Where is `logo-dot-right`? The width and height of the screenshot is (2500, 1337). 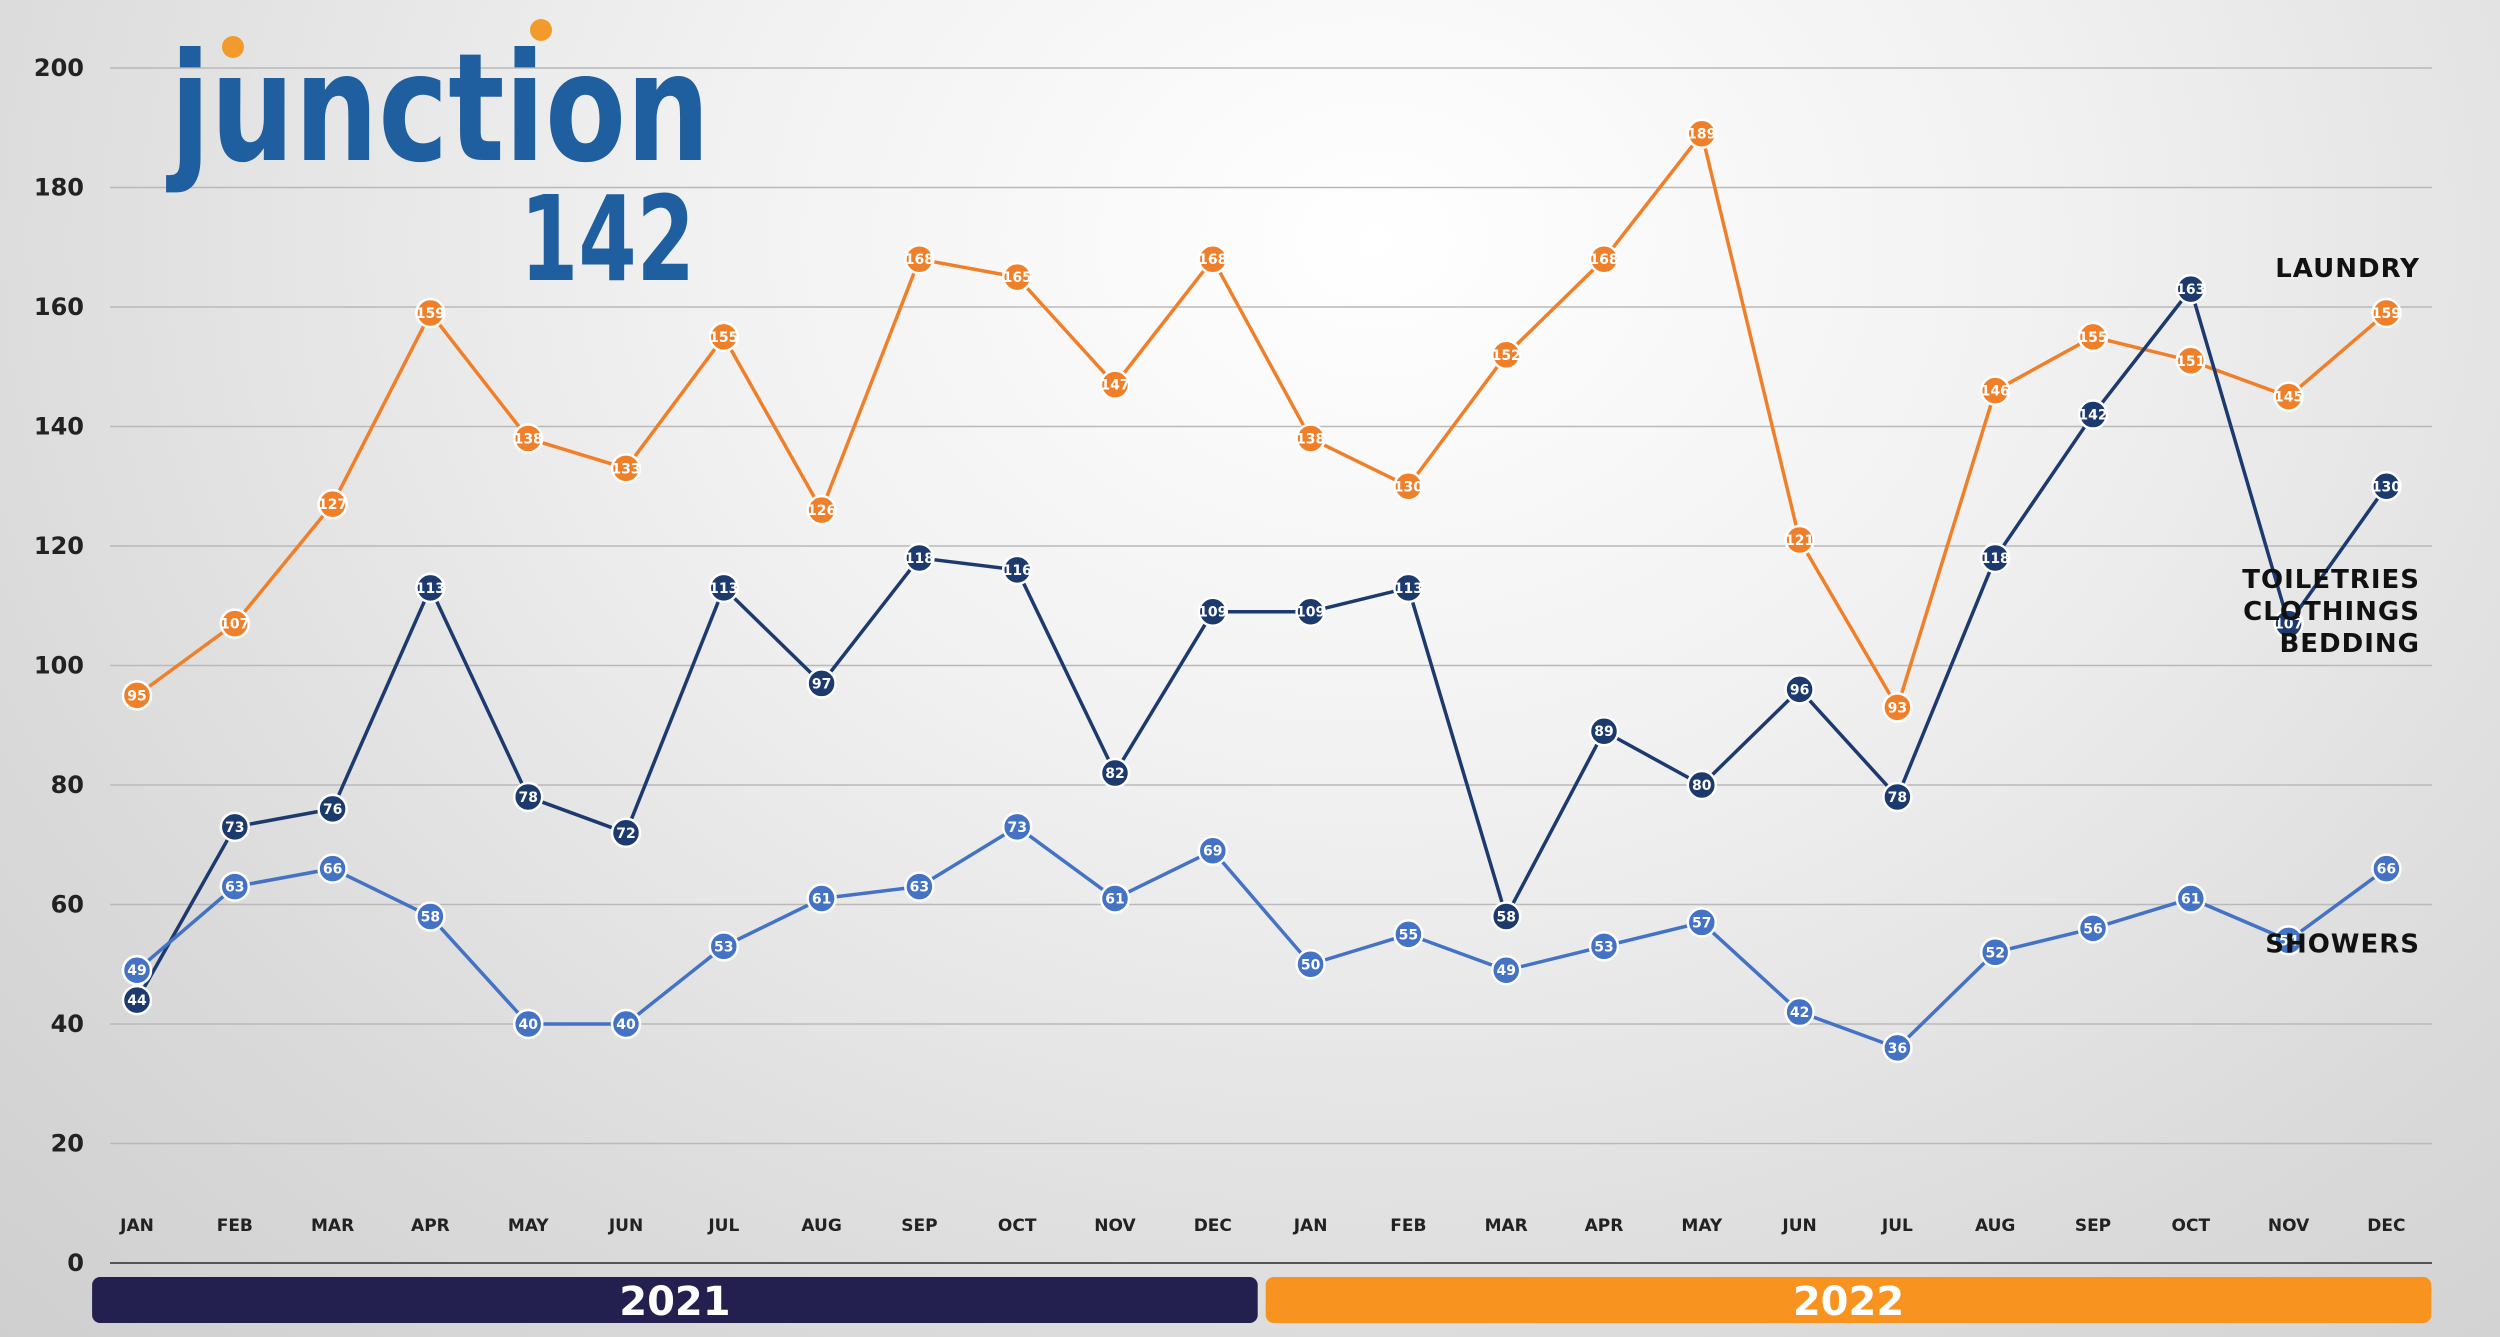 logo-dot-right is located at coordinates (541, 30).